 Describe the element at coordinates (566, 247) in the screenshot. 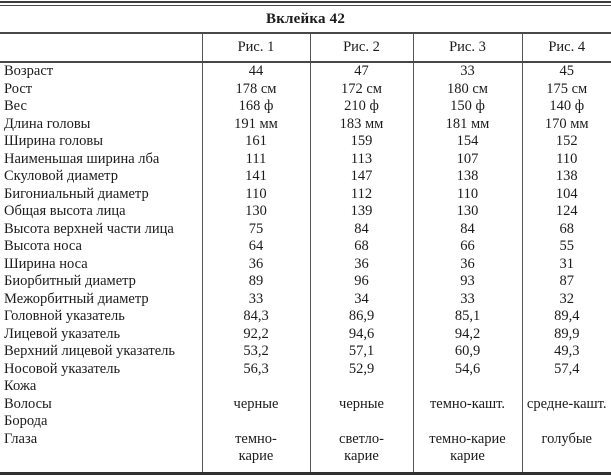

I see `cell-value: 55` at that location.